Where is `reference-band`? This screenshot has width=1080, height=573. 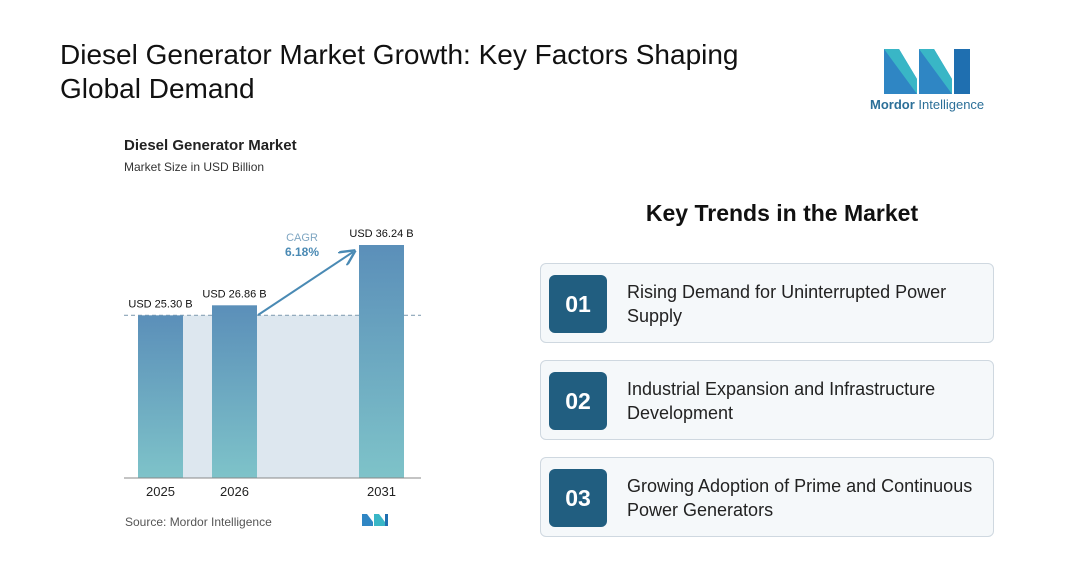
reference-band is located at coordinates (271, 396).